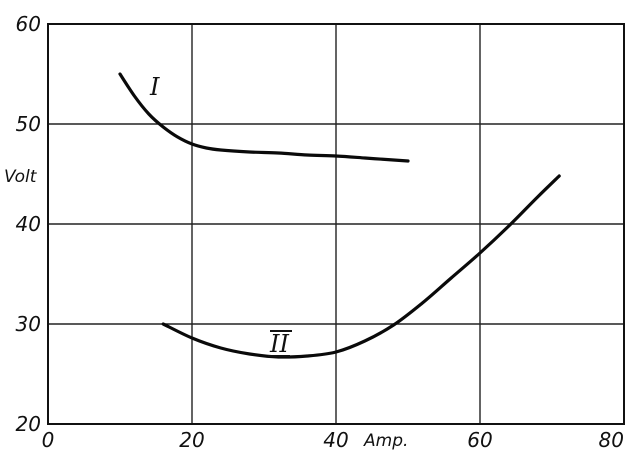 The image size is (640, 464). I want to click on x-axis-label: Amp., so click(385, 441).